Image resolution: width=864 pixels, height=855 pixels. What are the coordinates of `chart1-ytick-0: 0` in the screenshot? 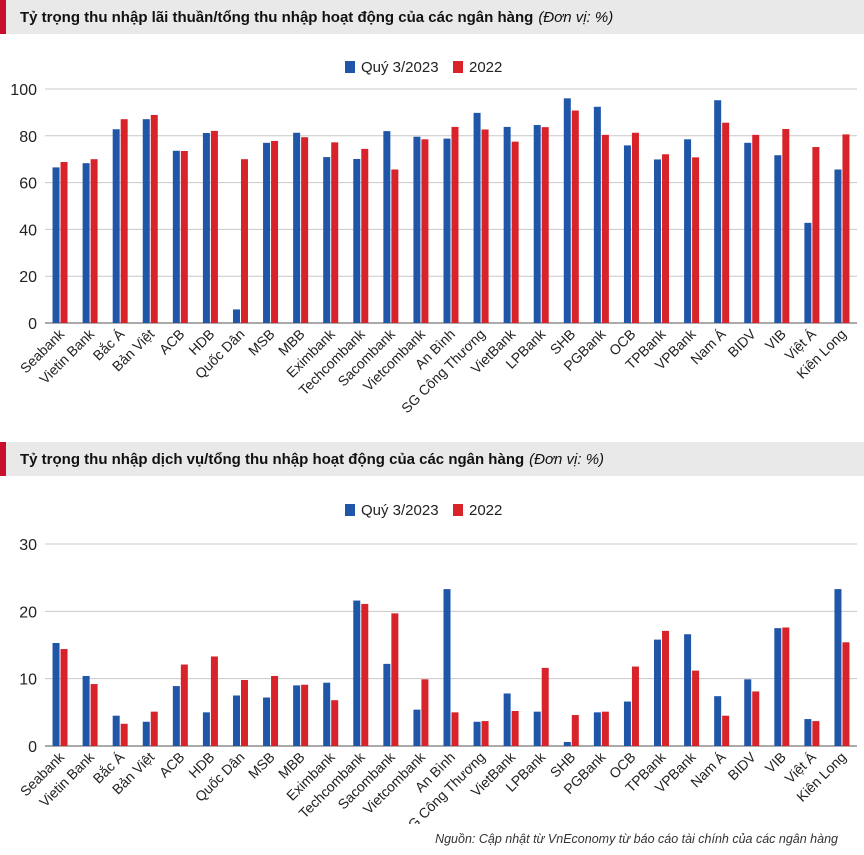 It's located at (32, 324).